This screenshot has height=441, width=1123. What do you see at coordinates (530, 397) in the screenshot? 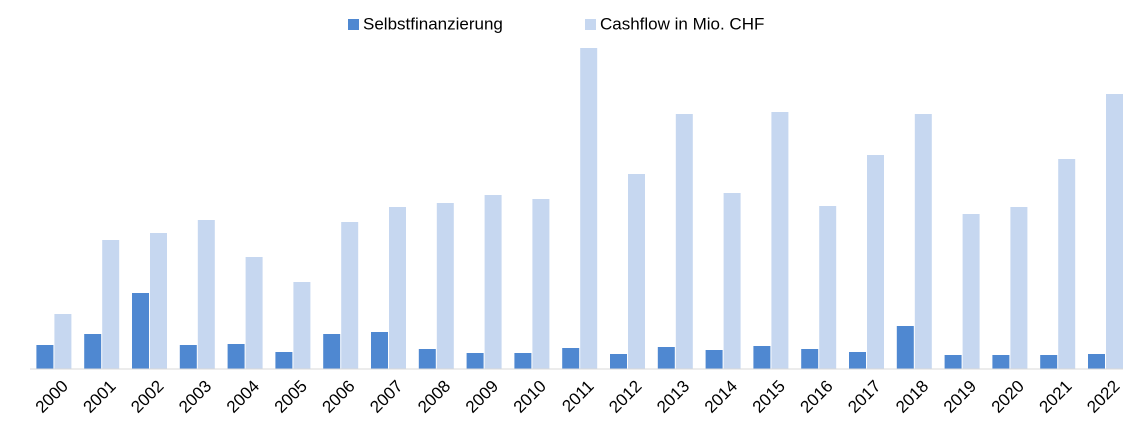
I see `x-tick-label: 2010` at bounding box center [530, 397].